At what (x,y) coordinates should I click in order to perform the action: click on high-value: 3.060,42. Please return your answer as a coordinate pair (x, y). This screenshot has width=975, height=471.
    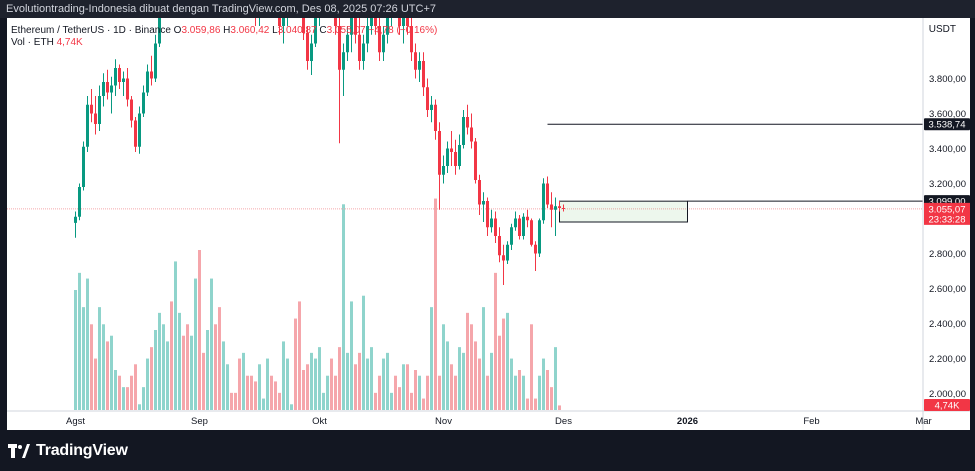
    Looking at the image, I should click on (250, 30).